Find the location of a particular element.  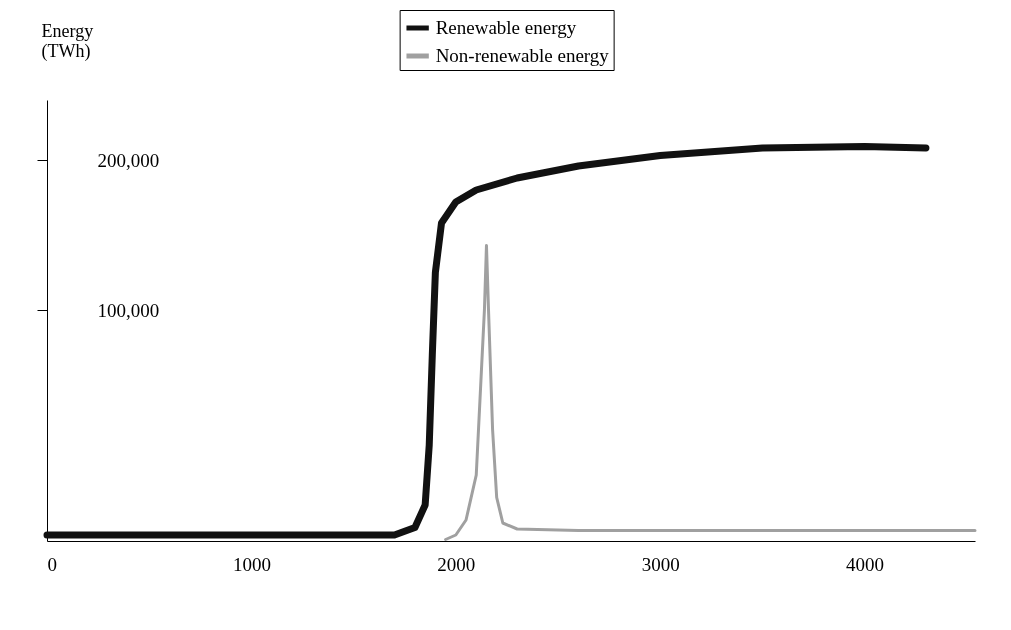

y-tick-label: 200,000 is located at coordinates (128, 160).